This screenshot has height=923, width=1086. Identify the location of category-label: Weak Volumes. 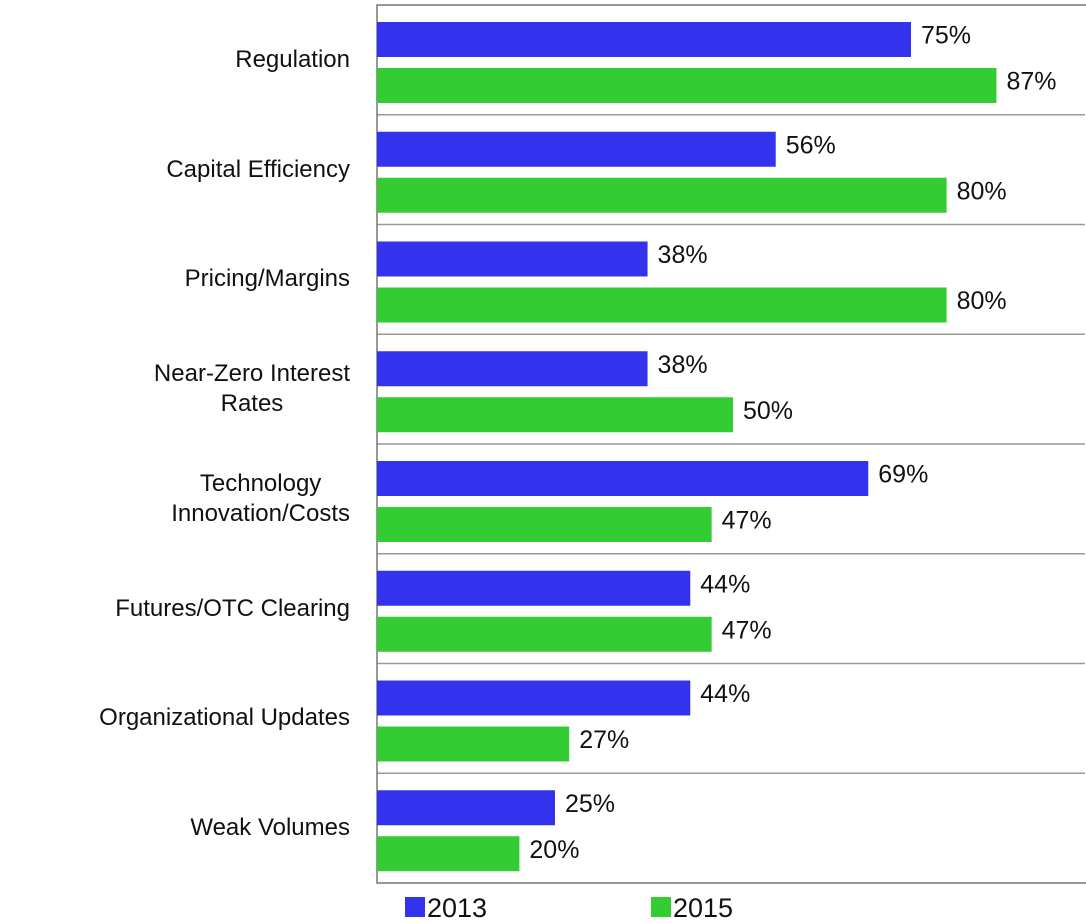
(270, 828).